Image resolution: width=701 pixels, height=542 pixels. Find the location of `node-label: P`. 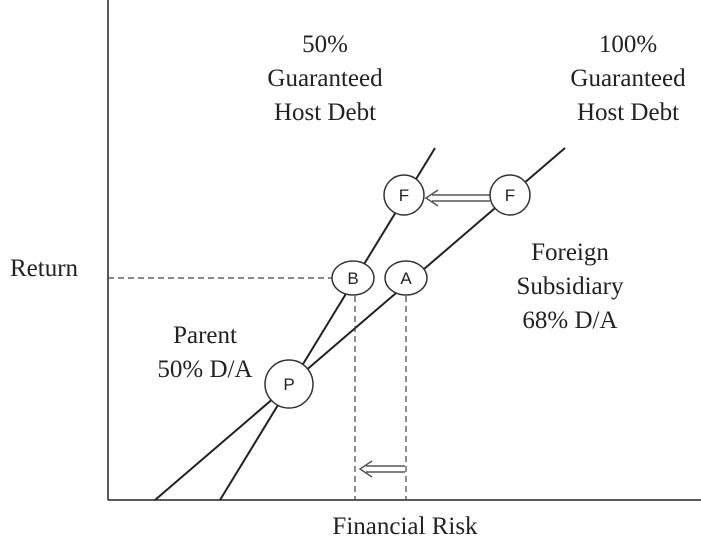

node-label: P is located at coordinates (288, 384).